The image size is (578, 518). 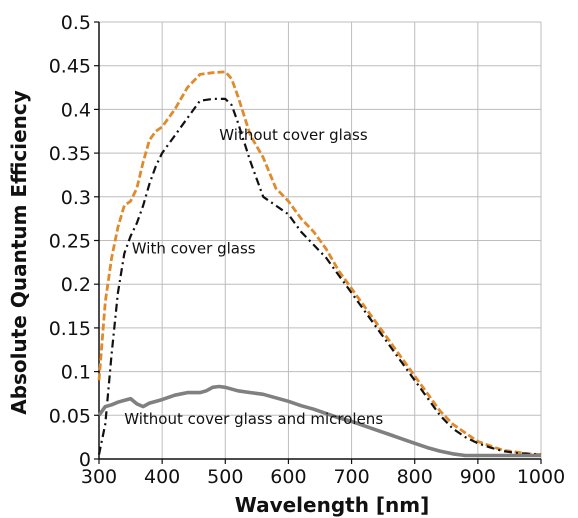 I want to click on series-line-without-cover-glass-and-microlens, so click(x=319, y=421).